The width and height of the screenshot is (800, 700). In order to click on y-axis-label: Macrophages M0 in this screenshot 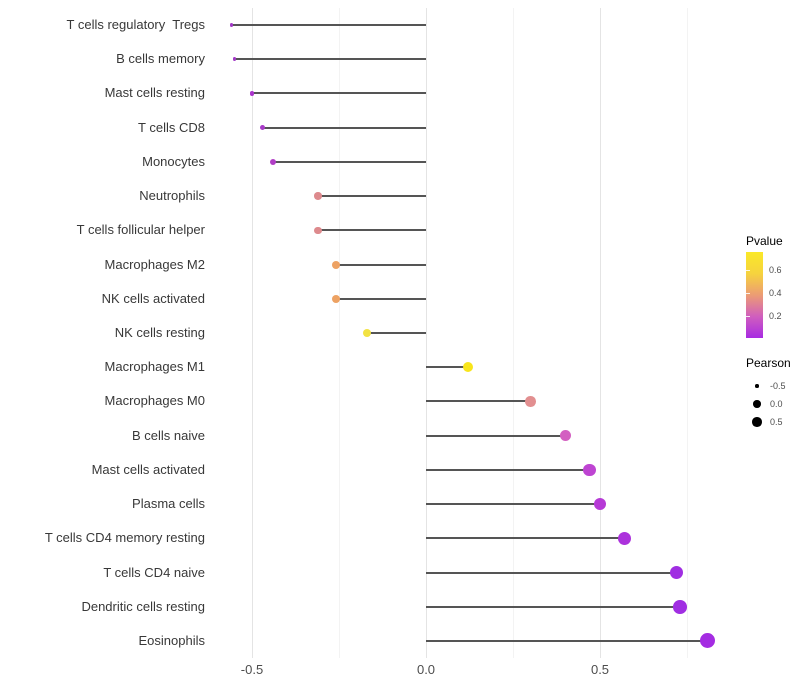, I will do `click(154, 401)`.